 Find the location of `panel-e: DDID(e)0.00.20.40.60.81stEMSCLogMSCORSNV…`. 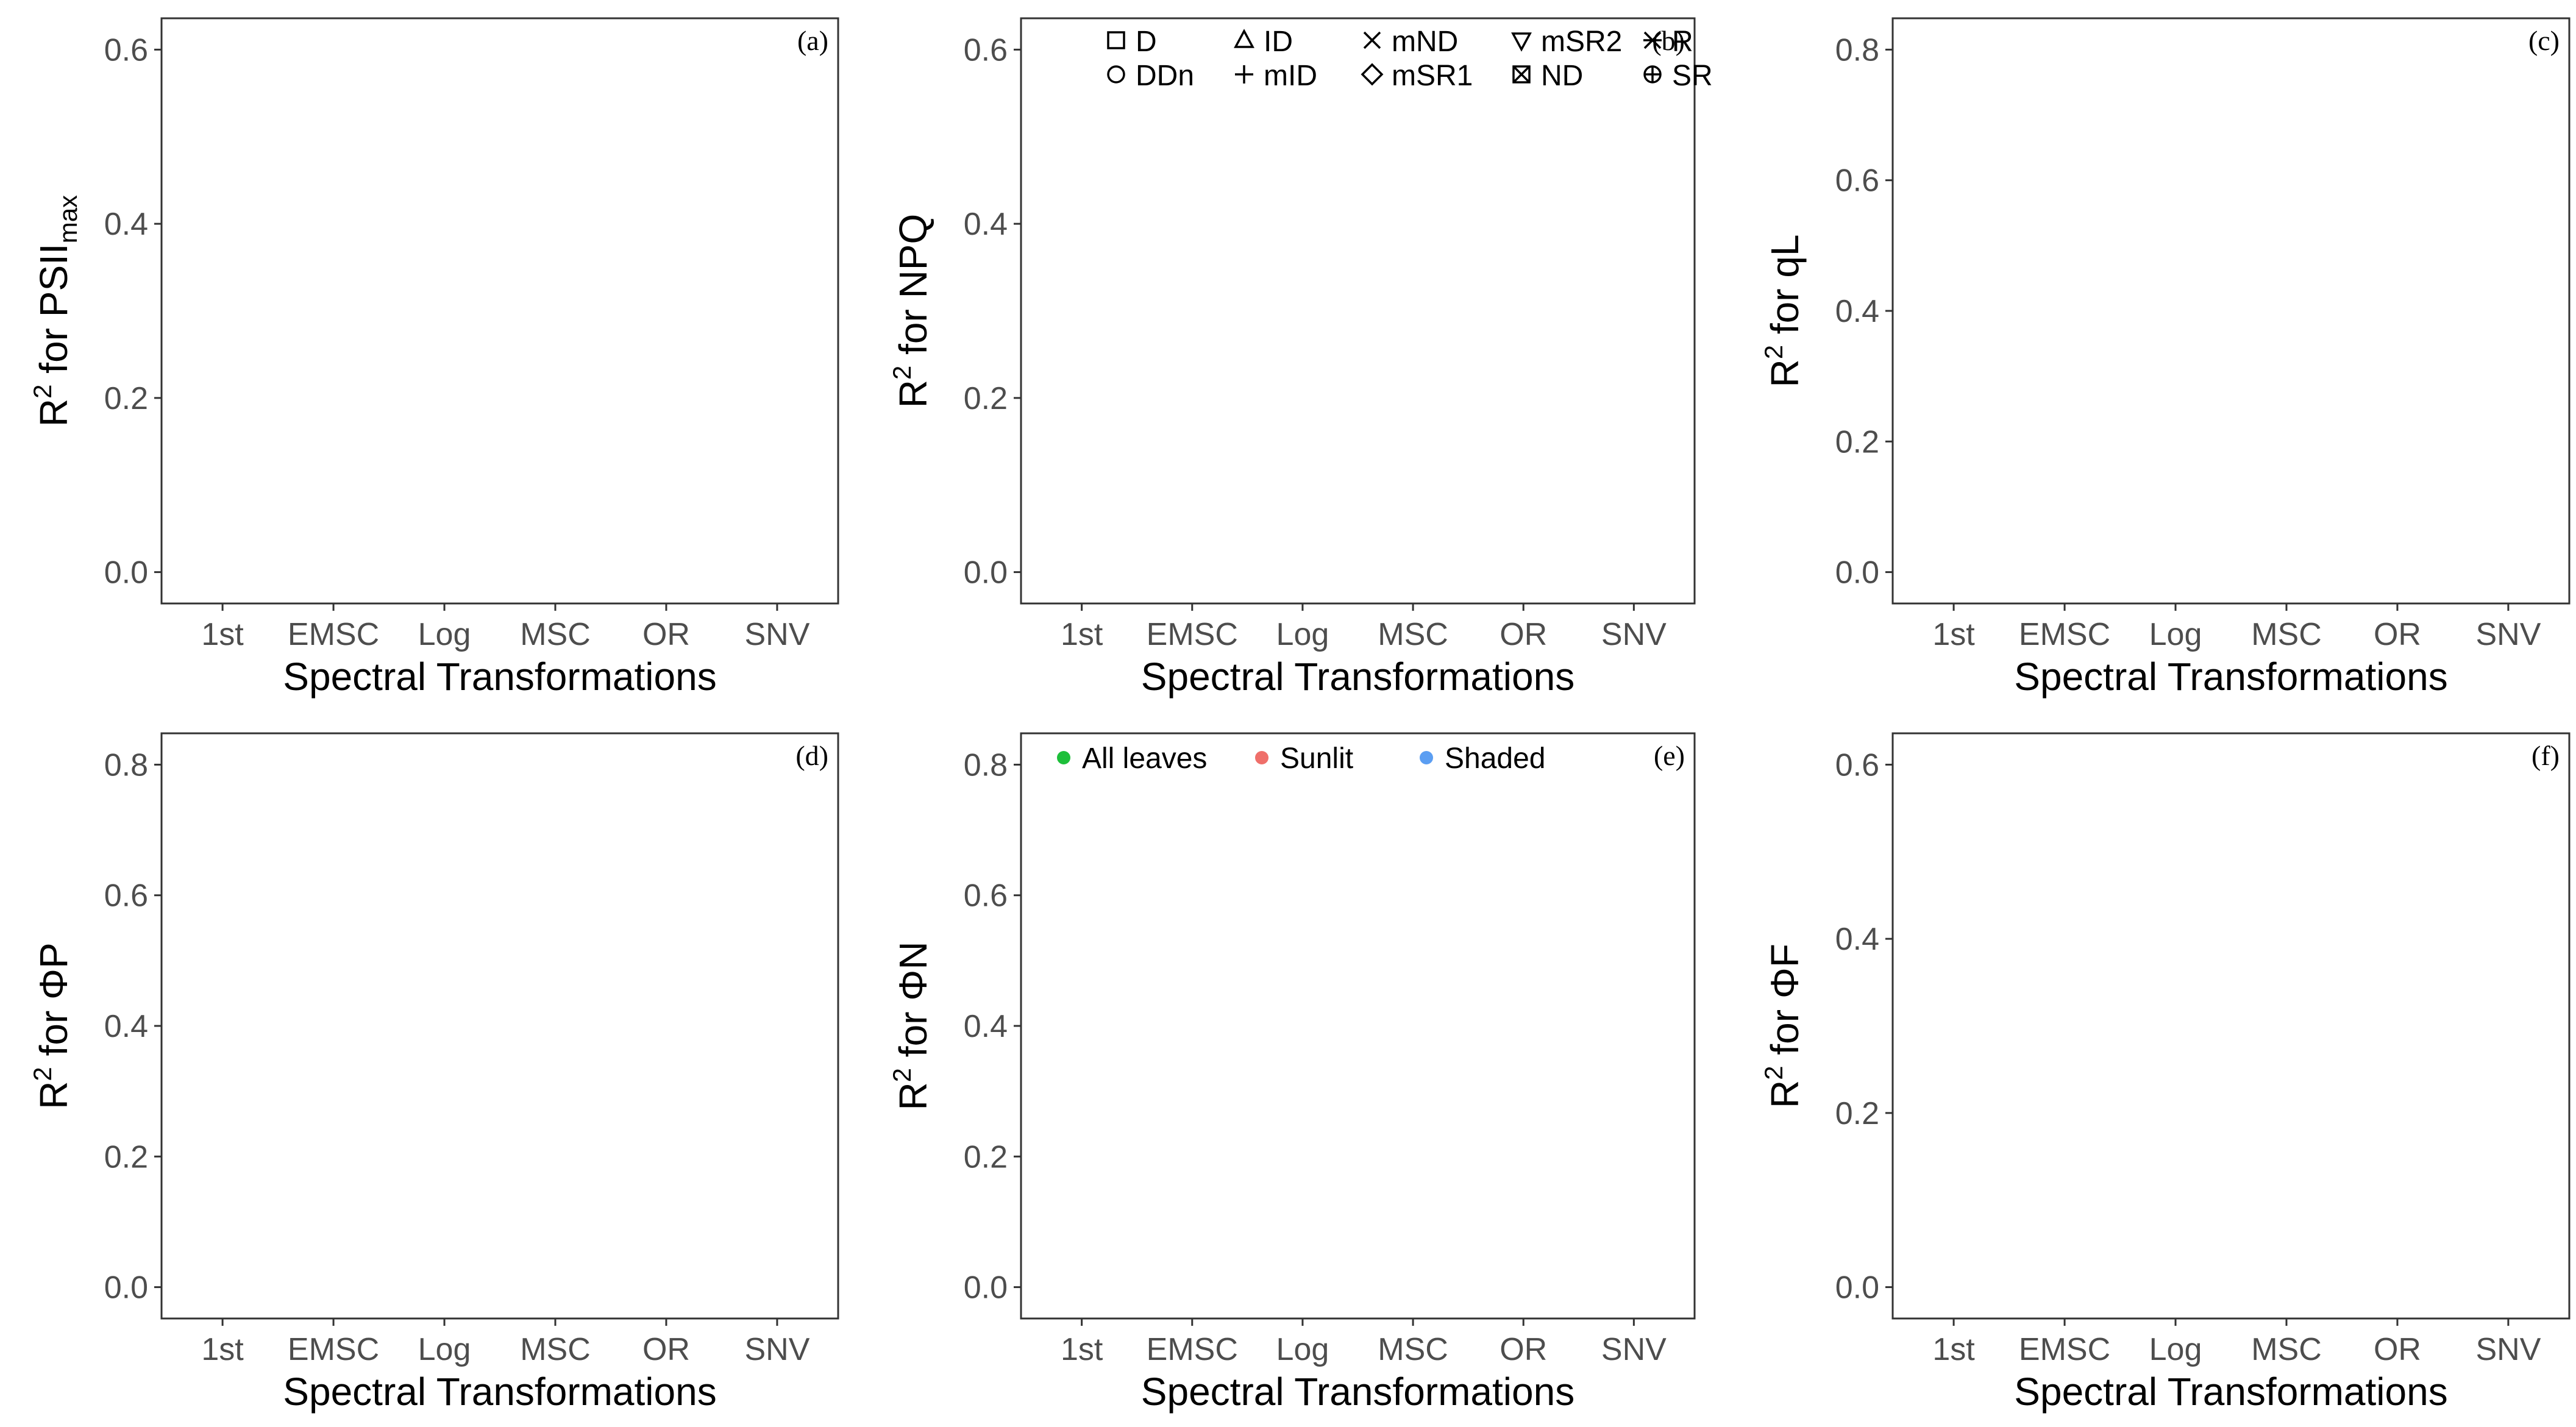

panel-e: DDID(e)0.00.20.40.60.81stEMSCLogMSCORSNV… is located at coordinates (1292, 1073).